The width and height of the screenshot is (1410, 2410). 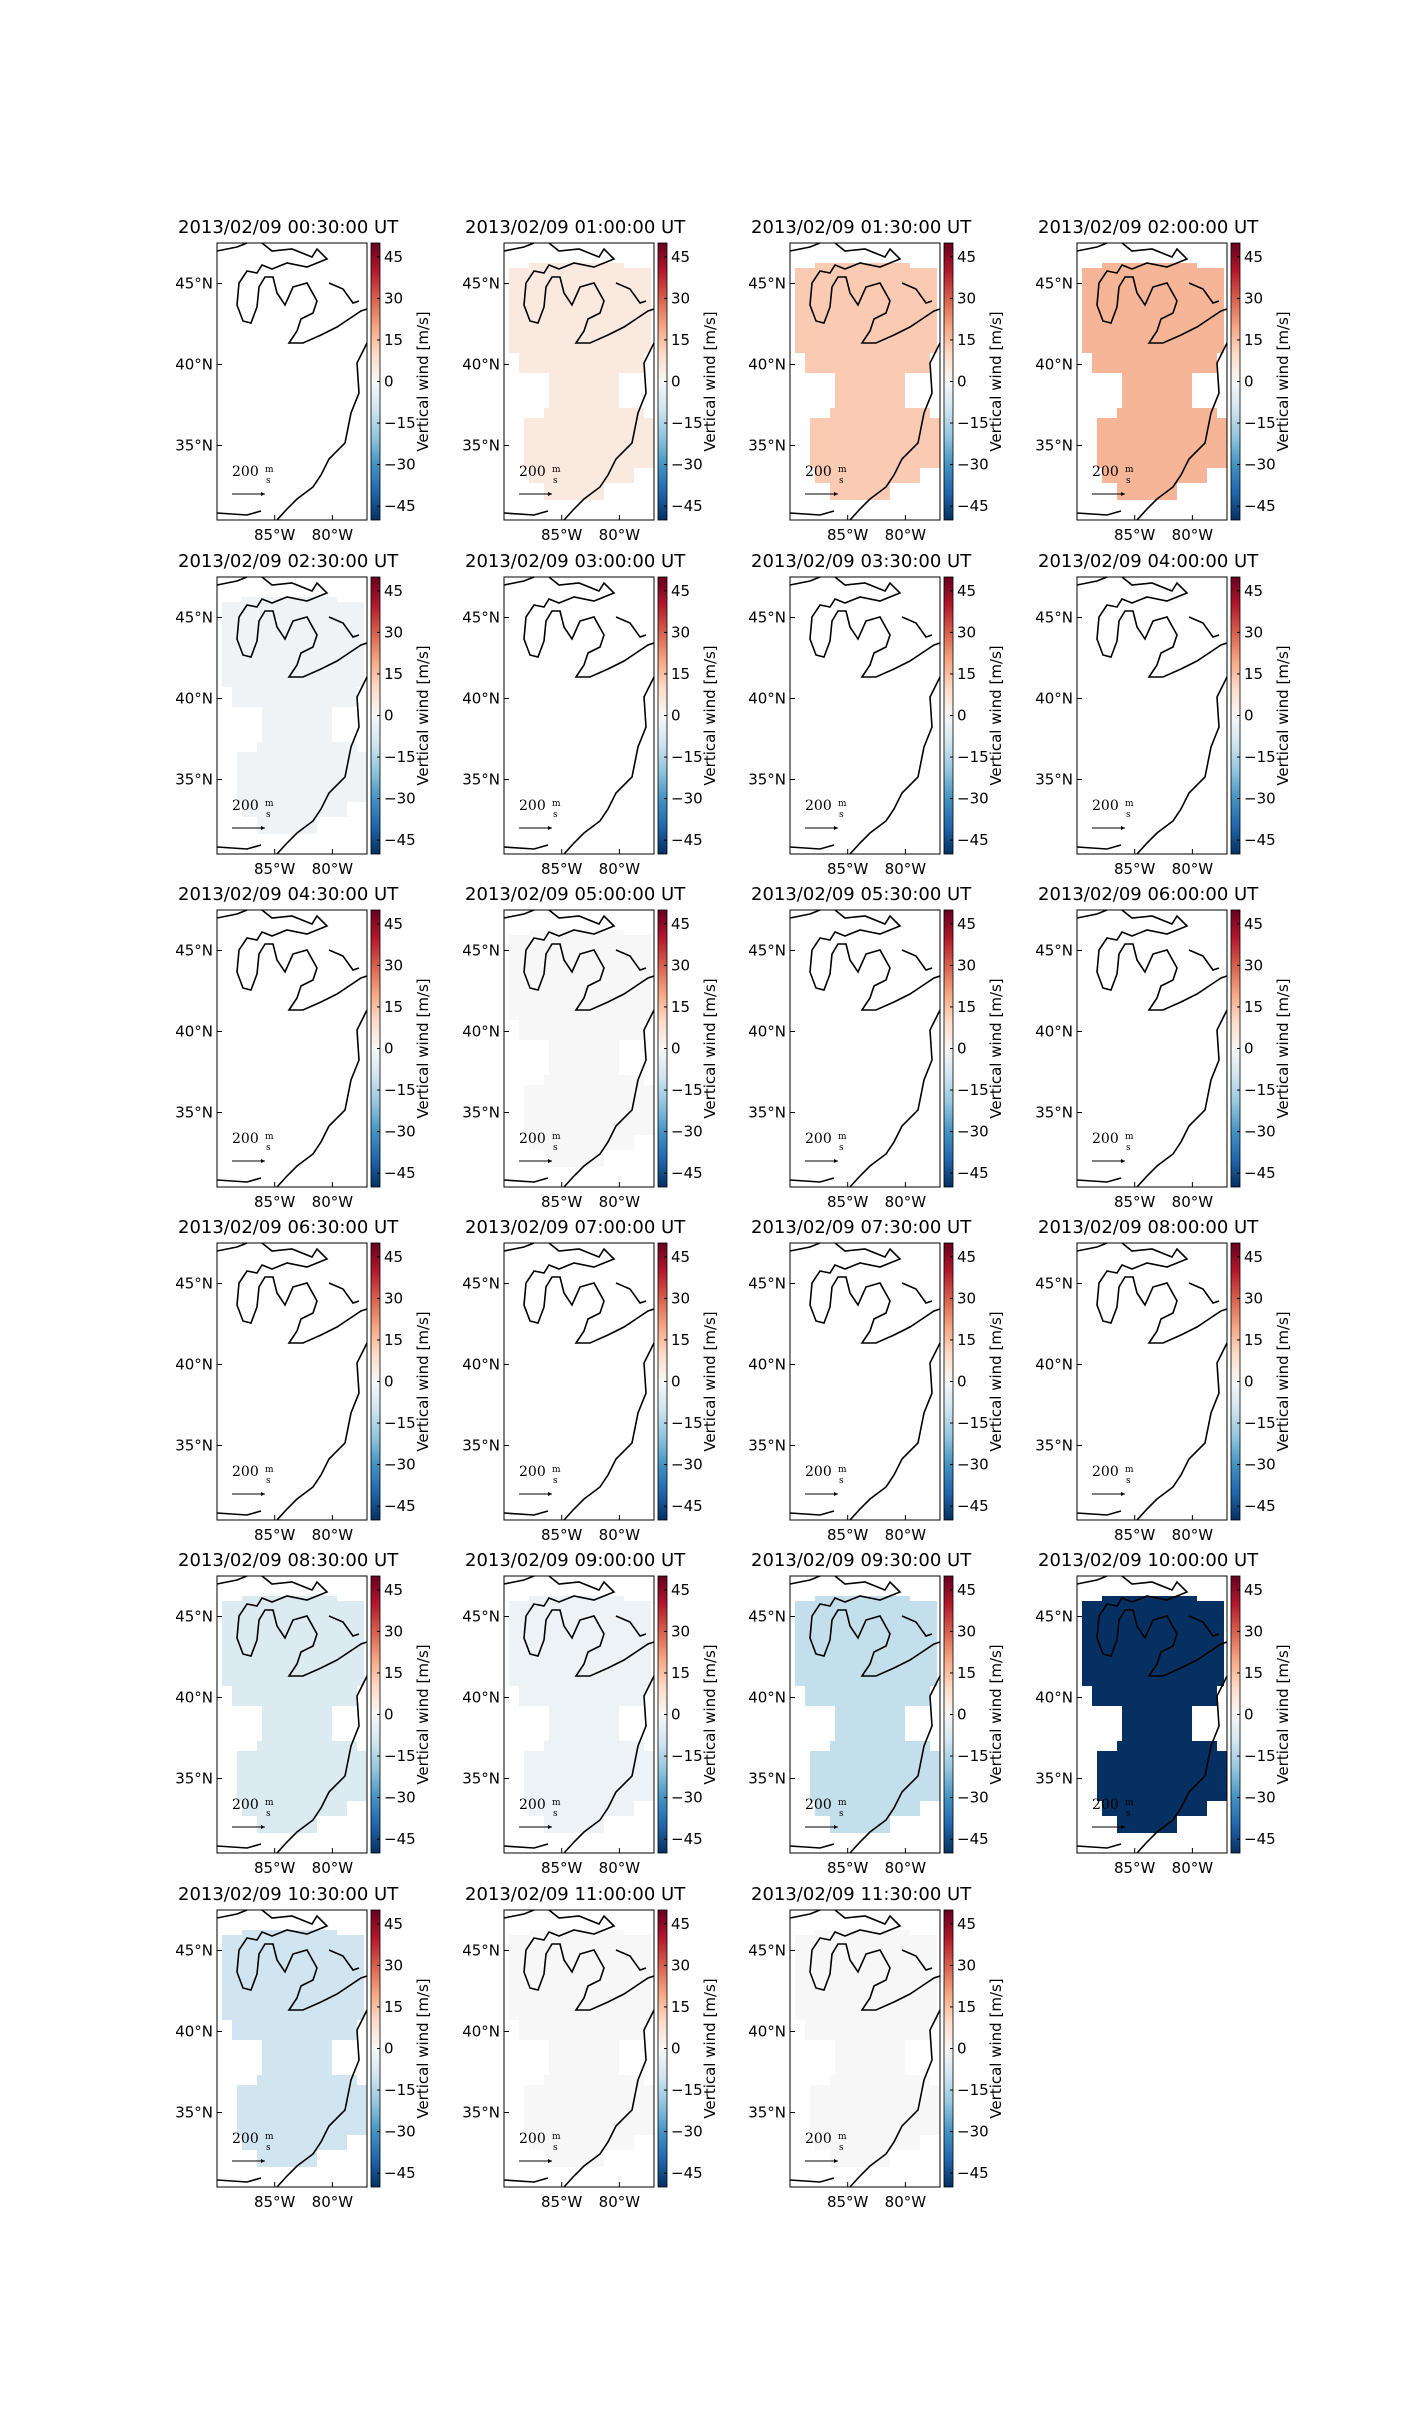 I want to click on panel-title: 2013/02/09 08:30:00 UT, so click(x=288, y=1560).